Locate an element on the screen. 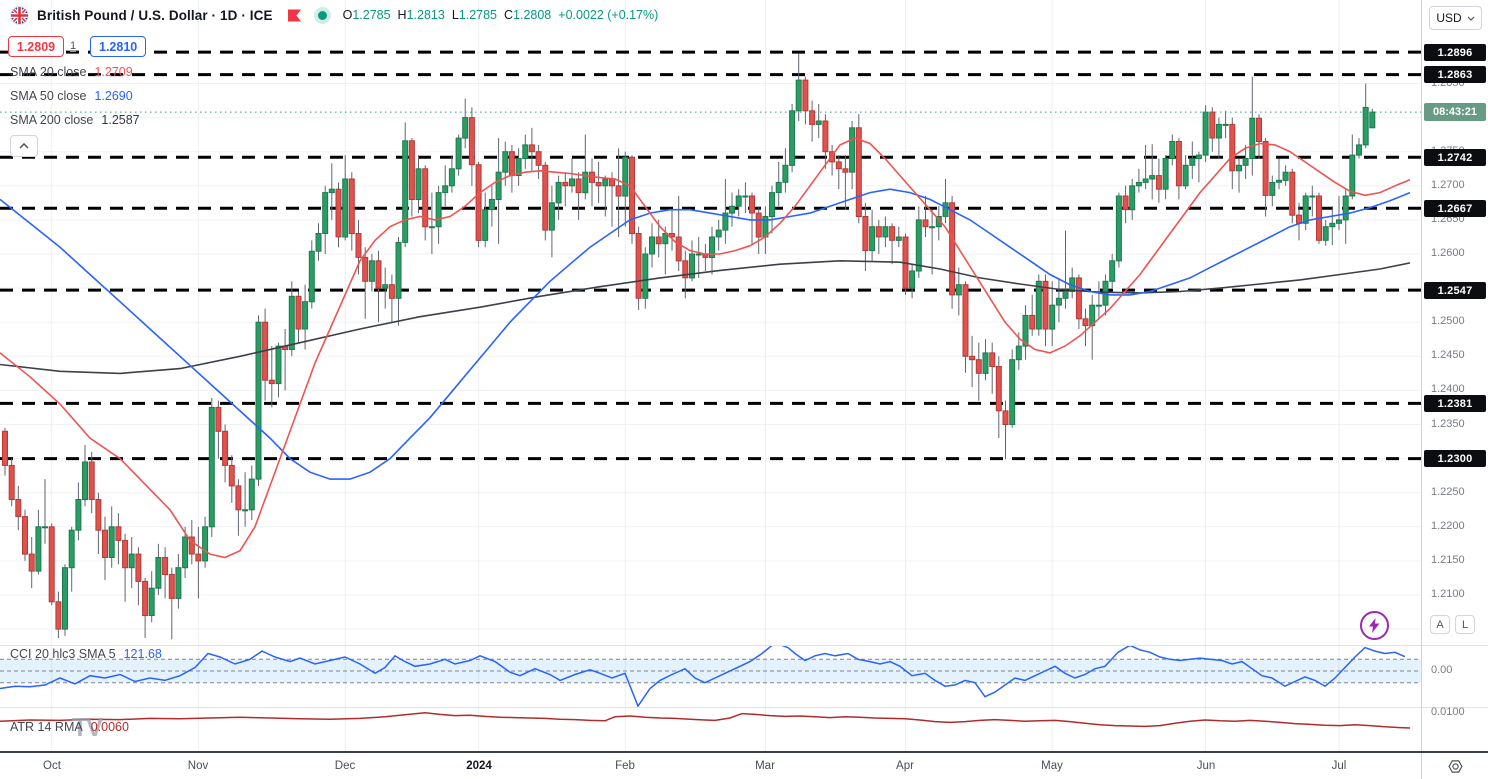 This screenshot has width=1488, height=779. currency-selector: USD is located at coordinates (1455, 18).